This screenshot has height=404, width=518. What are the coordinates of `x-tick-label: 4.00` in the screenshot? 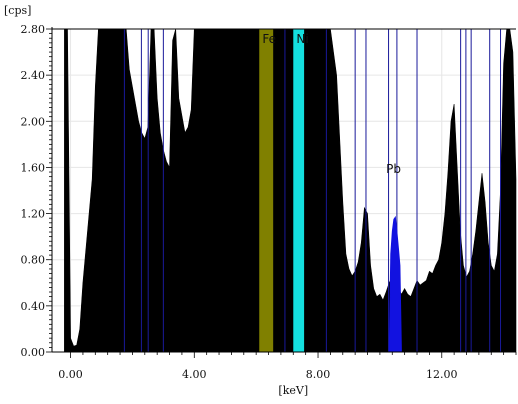 It's located at (194, 374).